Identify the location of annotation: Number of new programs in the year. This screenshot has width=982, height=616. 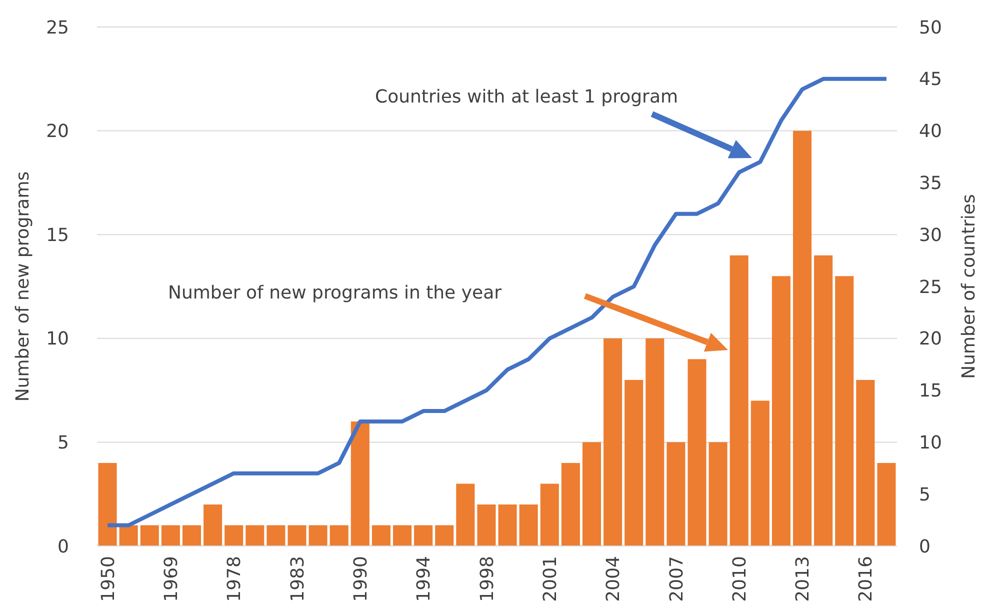
(335, 293).